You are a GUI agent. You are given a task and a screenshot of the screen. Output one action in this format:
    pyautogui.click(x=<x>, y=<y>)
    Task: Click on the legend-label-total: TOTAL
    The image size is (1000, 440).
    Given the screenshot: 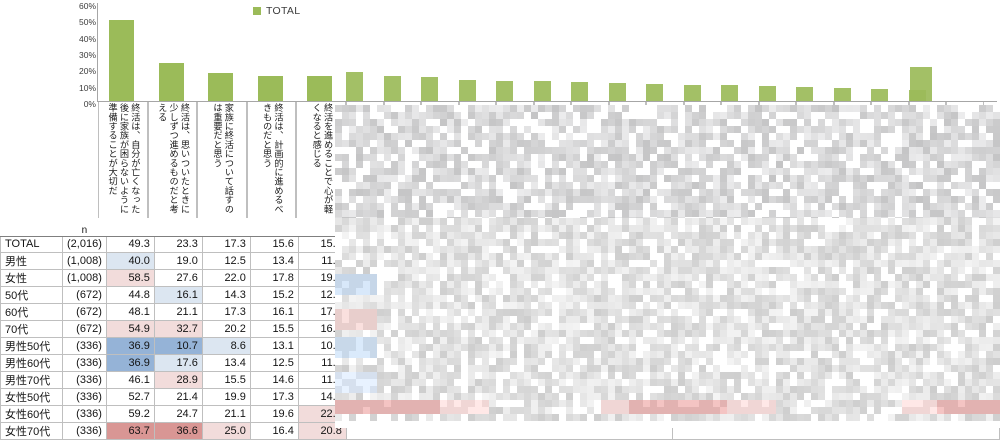 What is the action you would take?
    pyautogui.click(x=283, y=11)
    